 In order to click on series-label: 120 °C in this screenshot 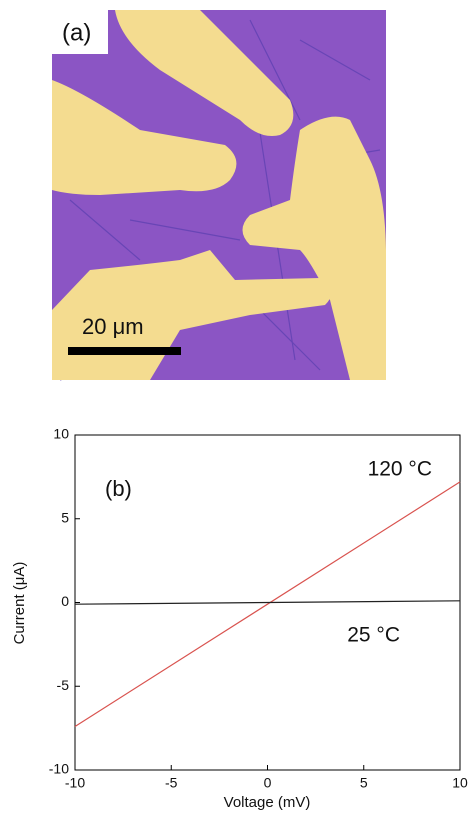, I will do `click(400, 469)`.